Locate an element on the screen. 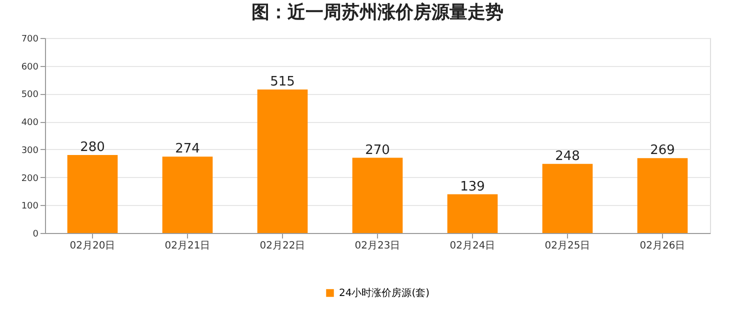  x-tick-label: 02月20日 is located at coordinates (93, 246).